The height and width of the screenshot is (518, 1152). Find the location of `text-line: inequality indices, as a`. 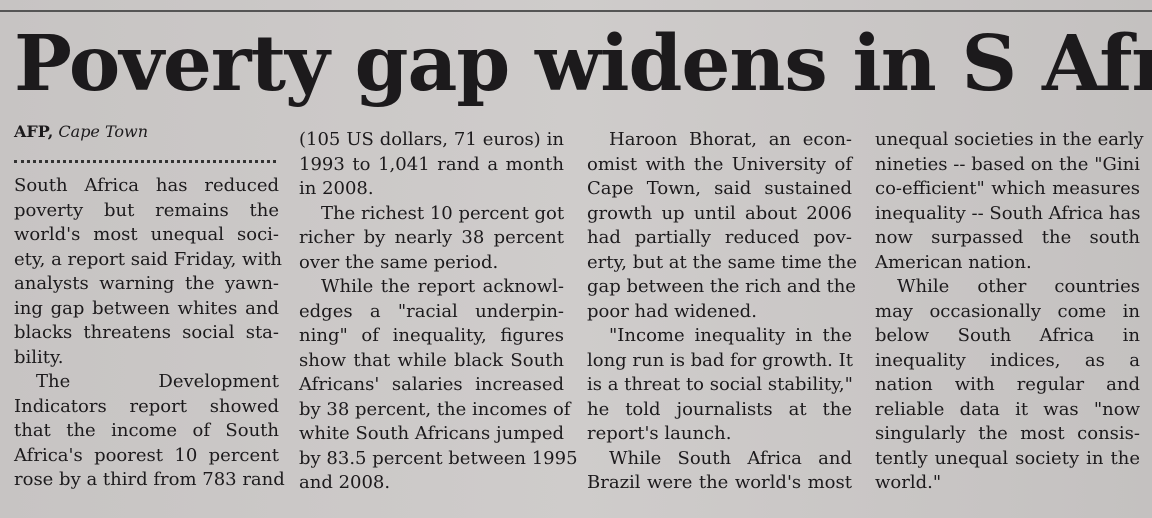

text-line: inequality indices, as a is located at coordinates (1007, 360).